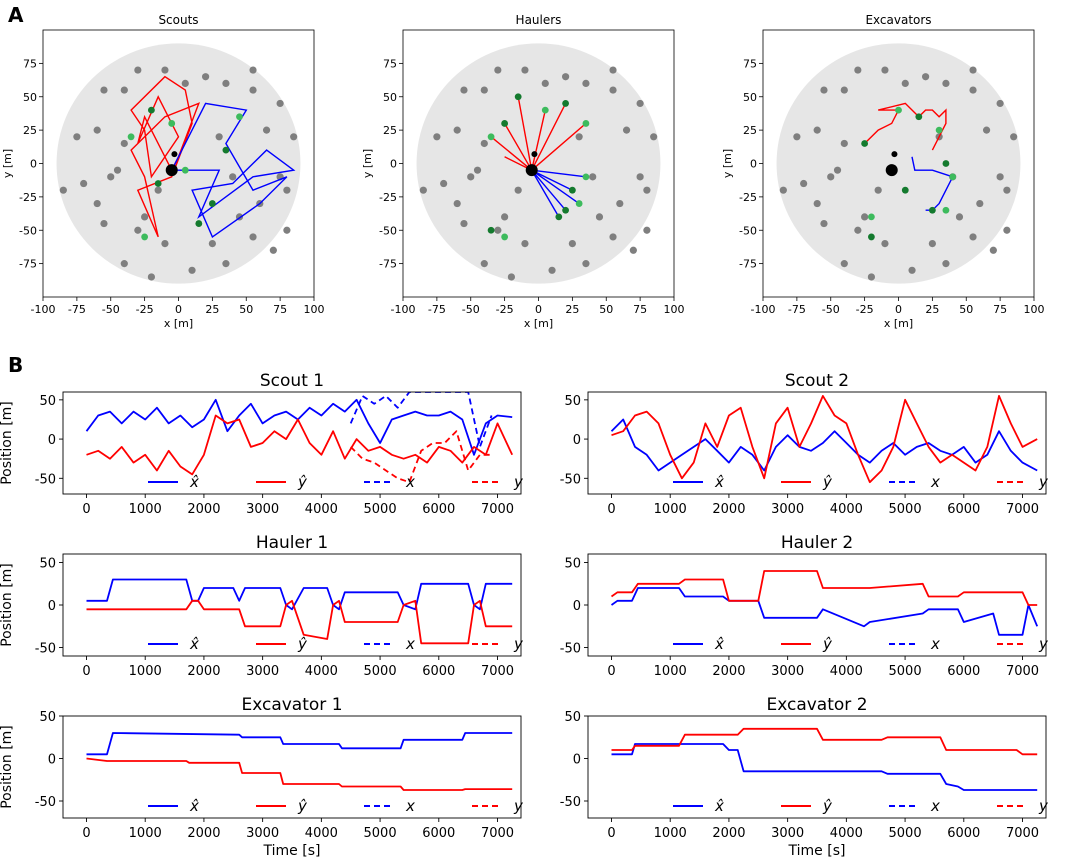 The width and height of the screenshot is (1065, 859). Describe the element at coordinates (438, 509) in the screenshot. I see `x-tick-label: 6000` at that location.